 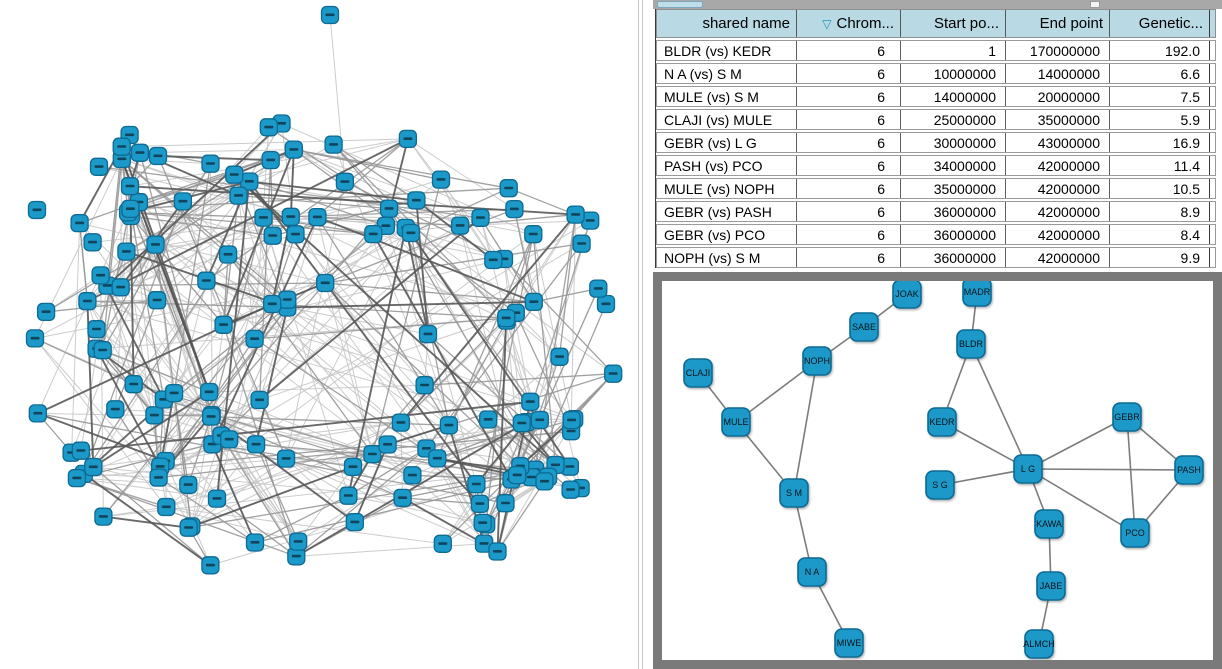 I want to click on column-header-end-point: End point, so click(x=1058, y=23).